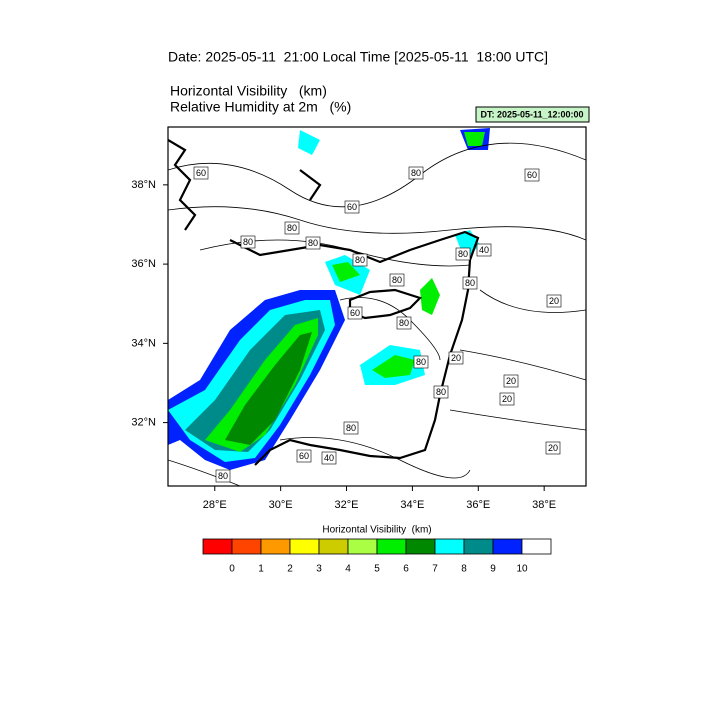  What do you see at coordinates (319, 569) in the screenshot?
I see `colorbar-label: 3` at bounding box center [319, 569].